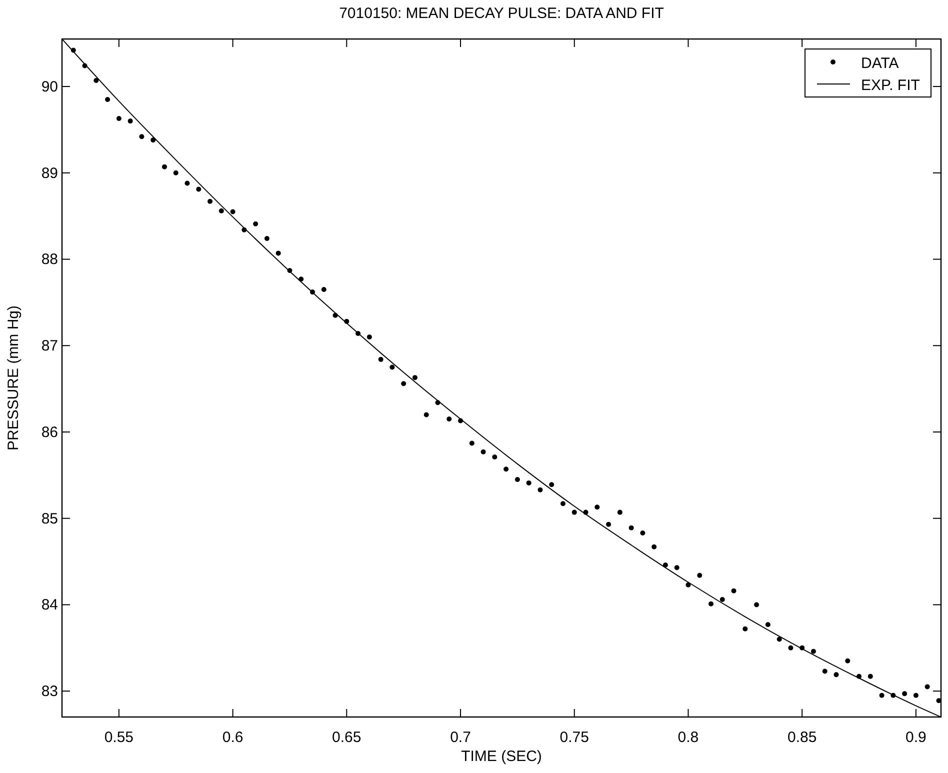 This screenshot has height=773, width=948. I want to click on y-tick-label: 83, so click(49, 691).